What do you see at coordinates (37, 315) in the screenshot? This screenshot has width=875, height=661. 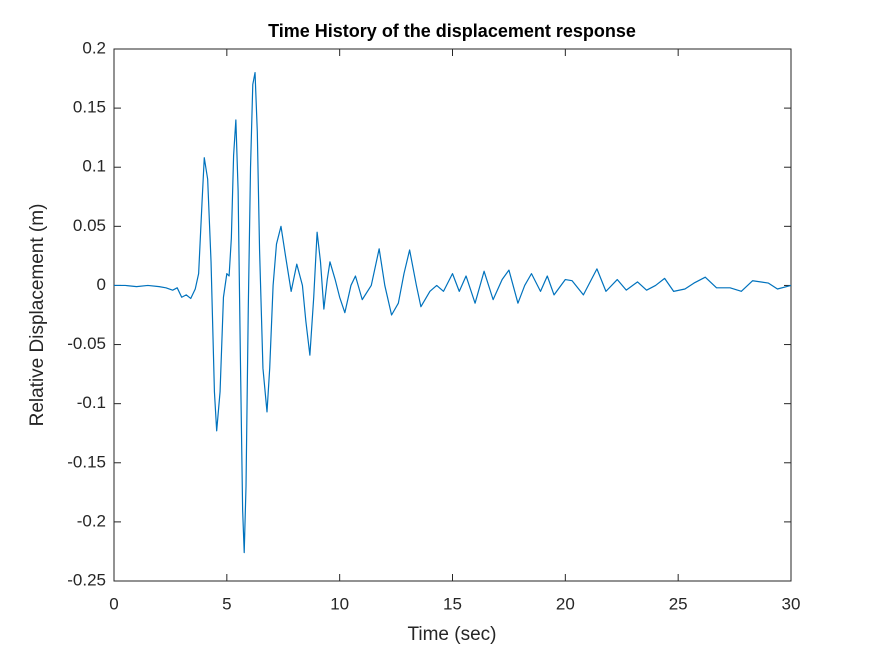 I see `y-axis-label: Relative Displacement (m)` at bounding box center [37, 315].